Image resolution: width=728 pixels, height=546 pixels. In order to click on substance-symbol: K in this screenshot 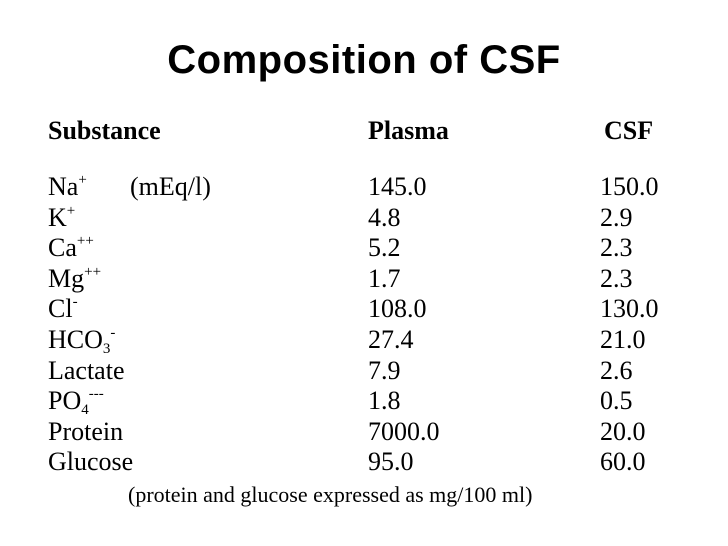, I will do `click(57, 217)`.